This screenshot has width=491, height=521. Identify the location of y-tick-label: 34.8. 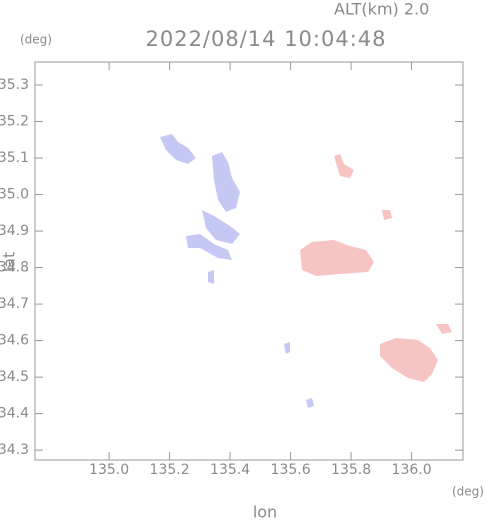
(14, 268).